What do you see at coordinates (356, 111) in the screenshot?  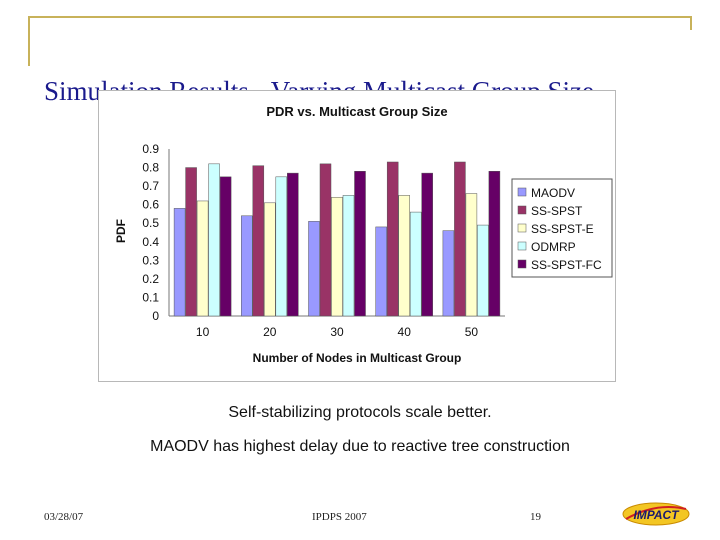 I see `chart-title: PDR vs. Multicast Group Size` at bounding box center [356, 111].